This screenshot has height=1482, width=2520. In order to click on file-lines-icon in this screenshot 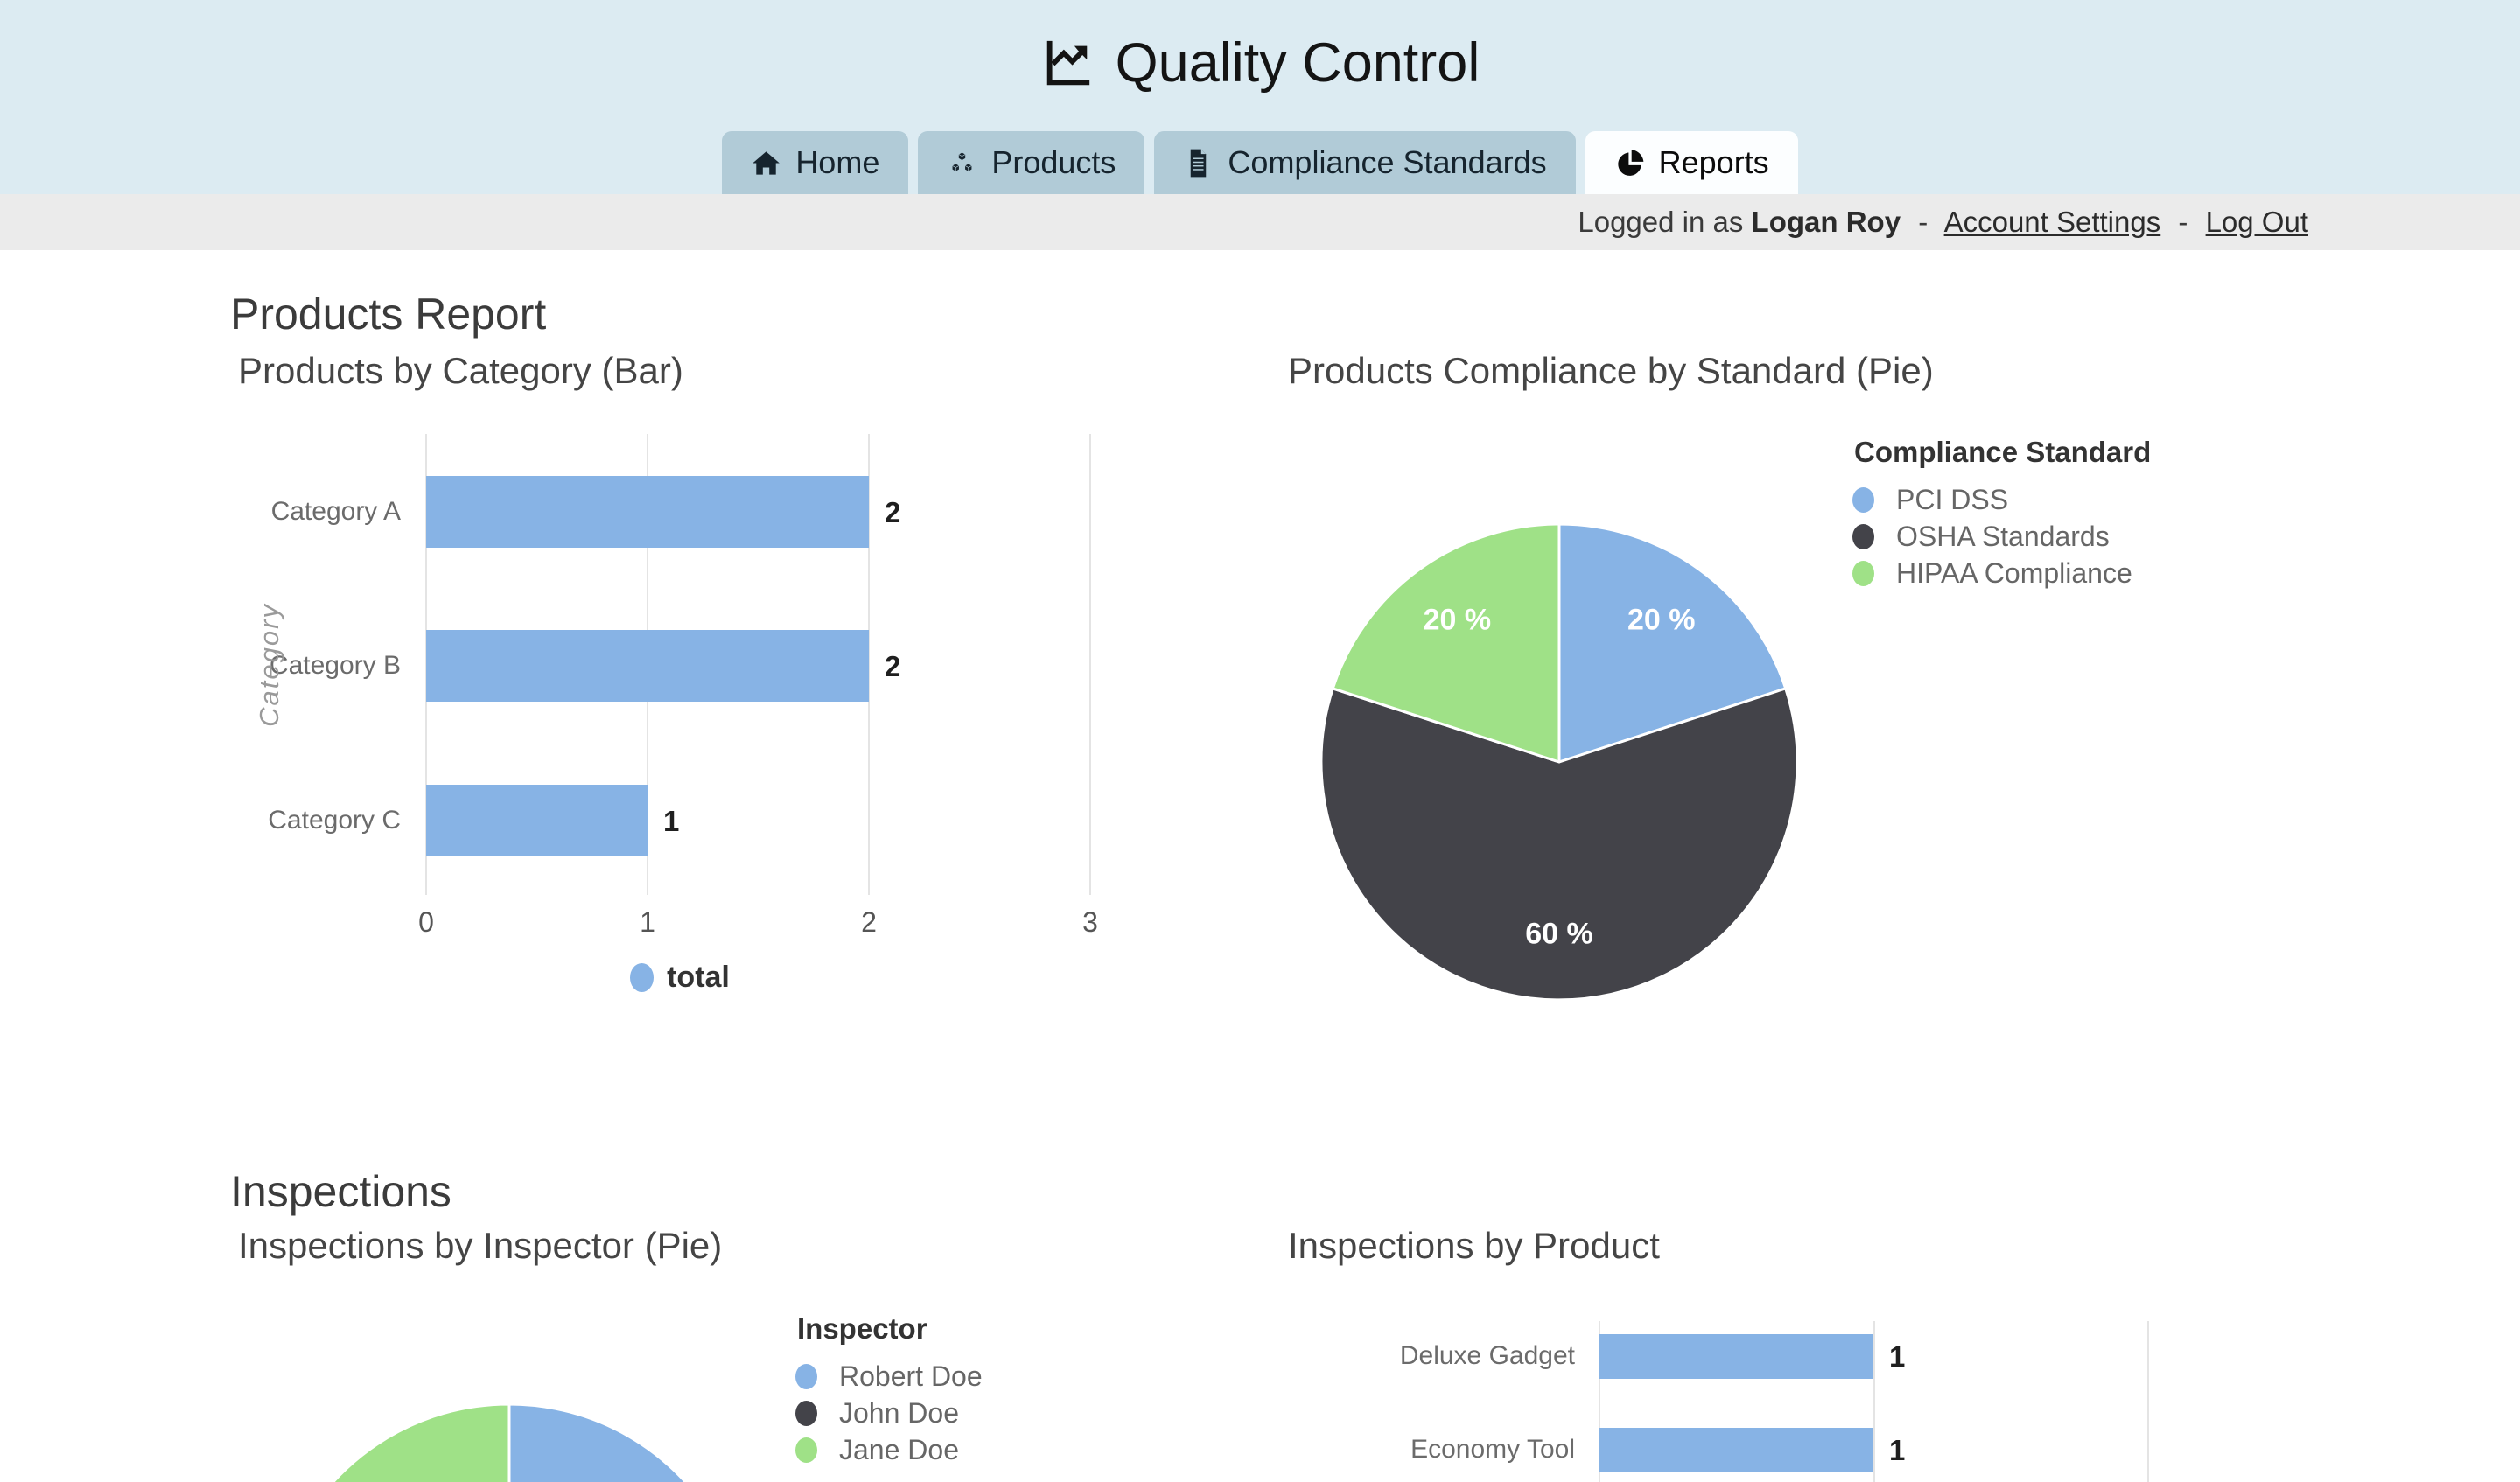, I will do `click(1198, 163)`.